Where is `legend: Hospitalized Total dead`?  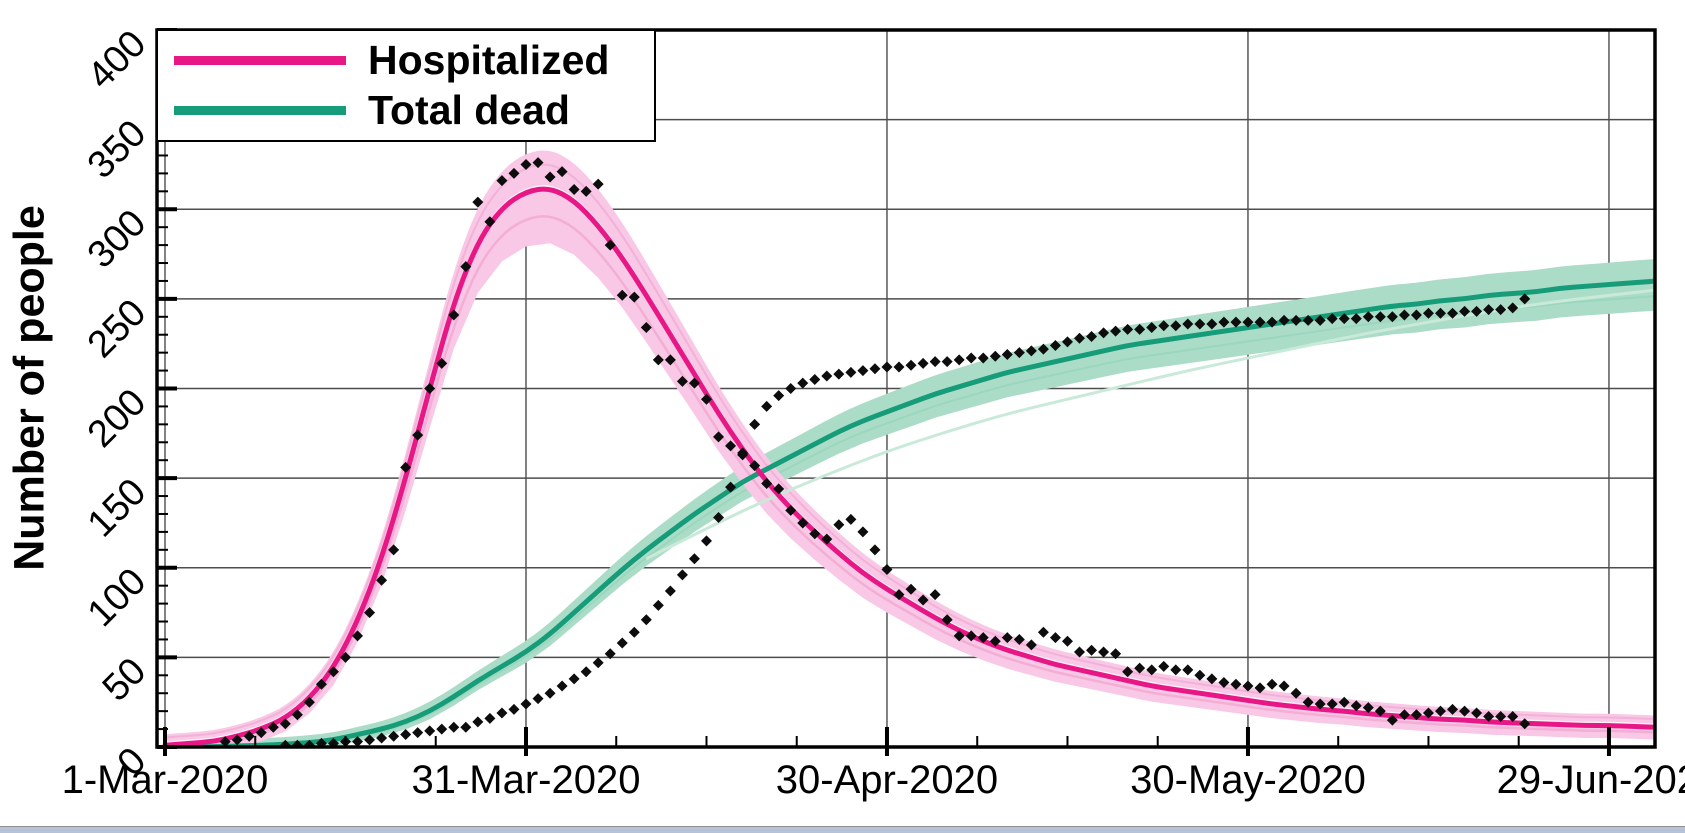 legend: Hospitalized Total dead is located at coordinates (406, 85).